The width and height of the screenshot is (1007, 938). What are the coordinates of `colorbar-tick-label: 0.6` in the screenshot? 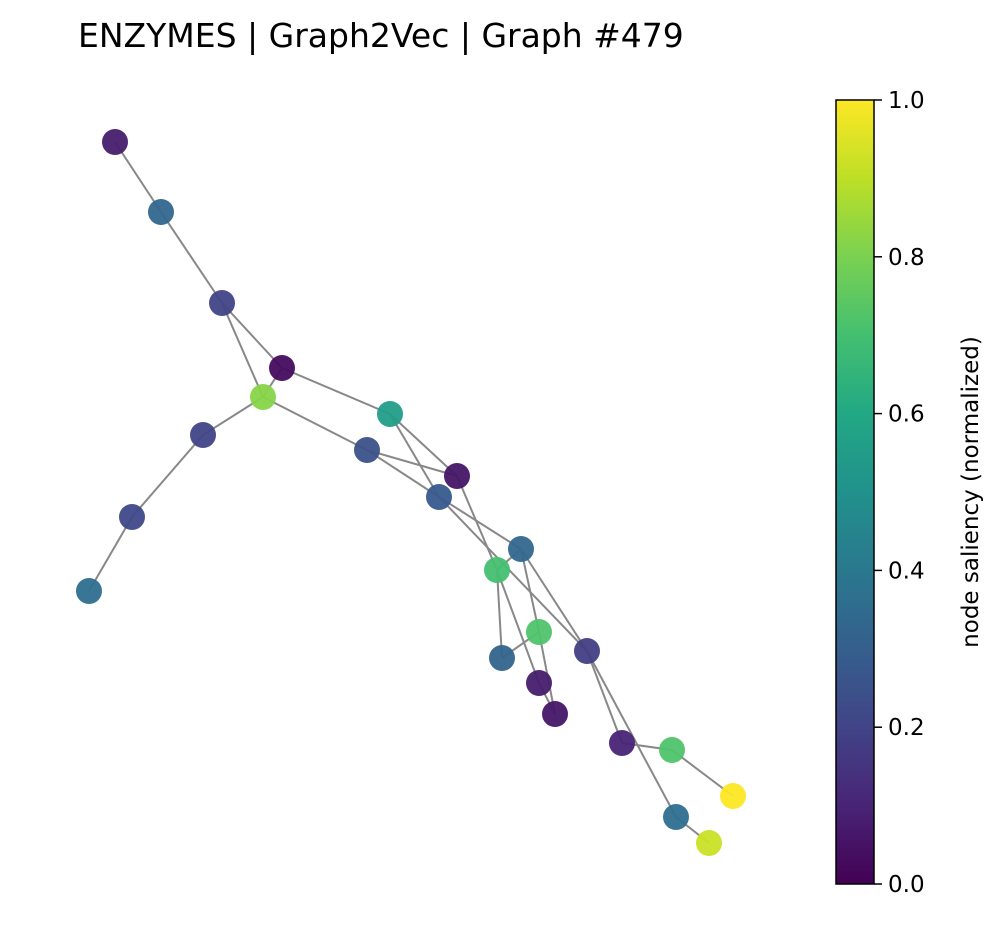 It's located at (906, 415).